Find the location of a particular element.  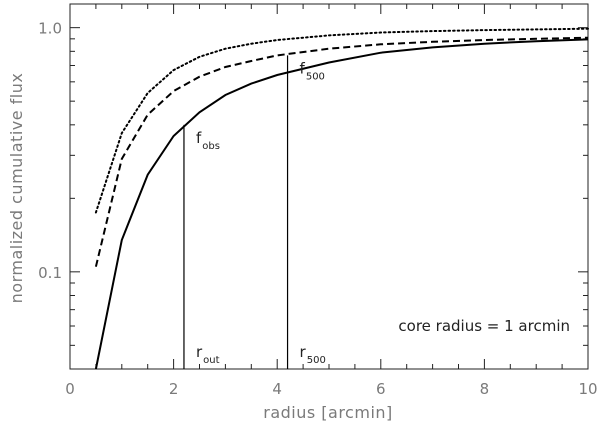

x-tick-label: 2 is located at coordinates (174, 389).